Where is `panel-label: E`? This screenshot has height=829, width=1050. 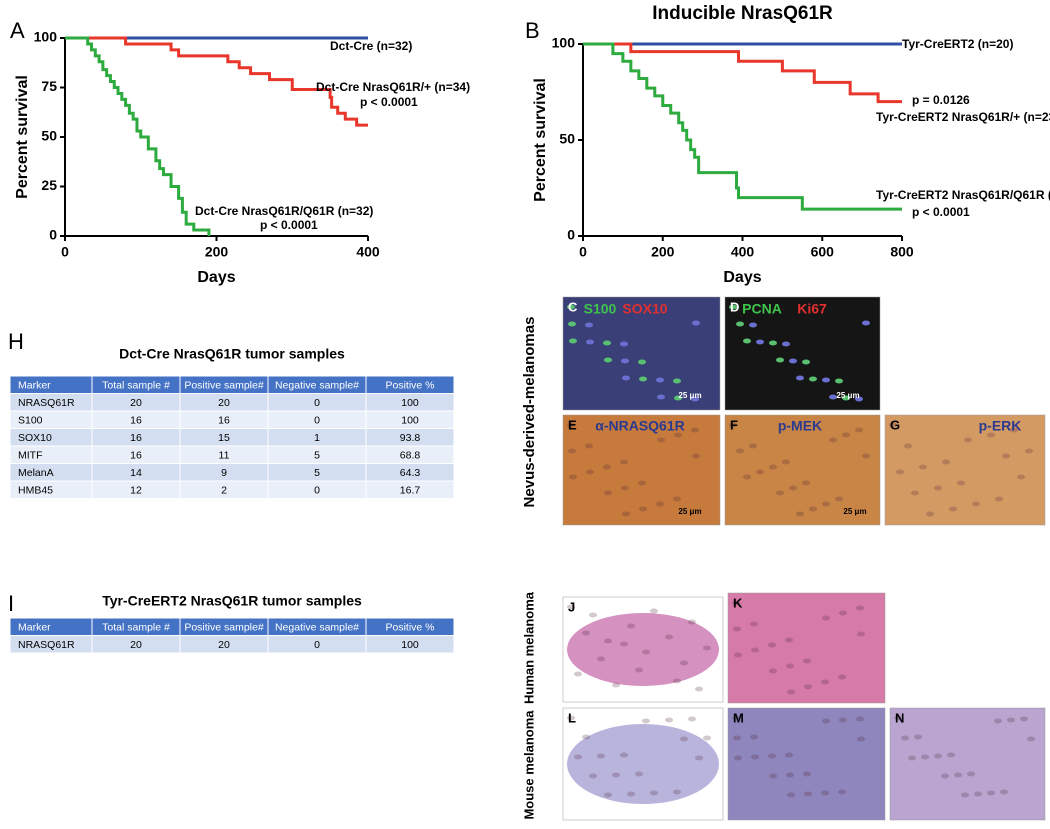 panel-label: E is located at coordinates (572, 424).